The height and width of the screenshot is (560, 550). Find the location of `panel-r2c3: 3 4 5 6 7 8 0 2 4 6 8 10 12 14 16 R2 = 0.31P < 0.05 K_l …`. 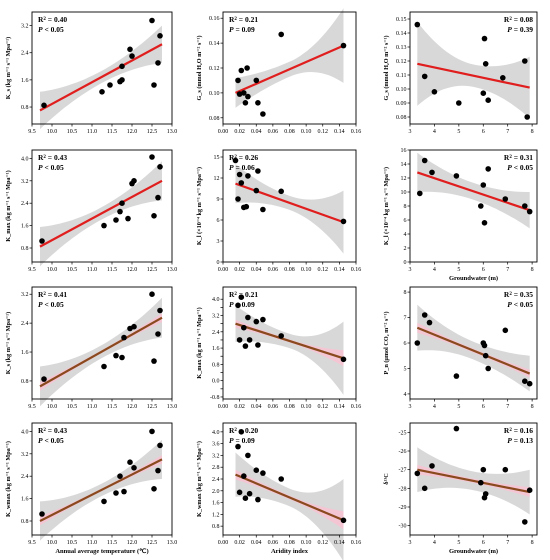

panel-r2c3: 3 4 5 6 7 8 0 2 4 6 8 10 12 14 16 R2 = 0.31P < 0.05 K_l … is located at coordinates (460, 215).